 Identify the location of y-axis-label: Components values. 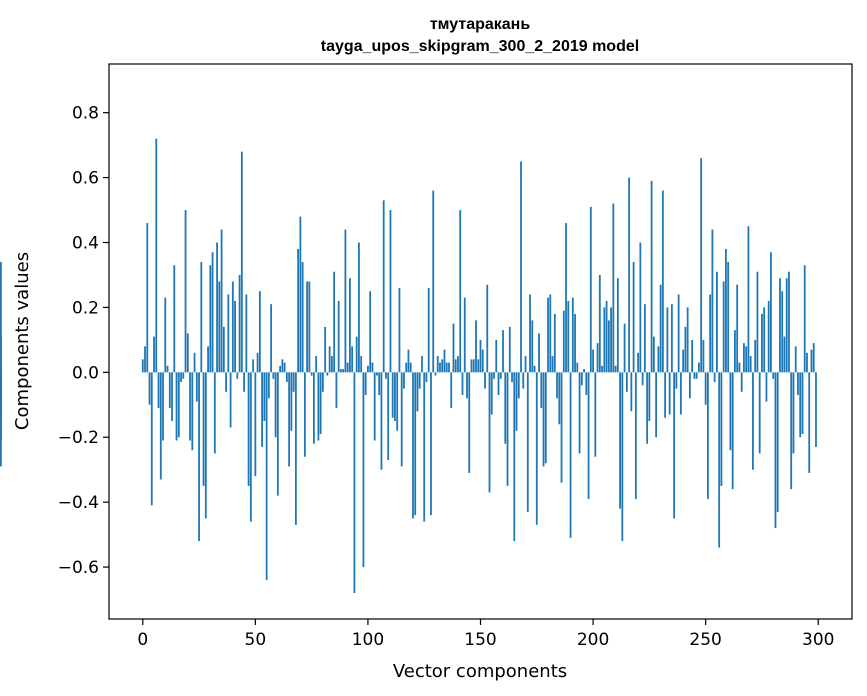
(22, 341).